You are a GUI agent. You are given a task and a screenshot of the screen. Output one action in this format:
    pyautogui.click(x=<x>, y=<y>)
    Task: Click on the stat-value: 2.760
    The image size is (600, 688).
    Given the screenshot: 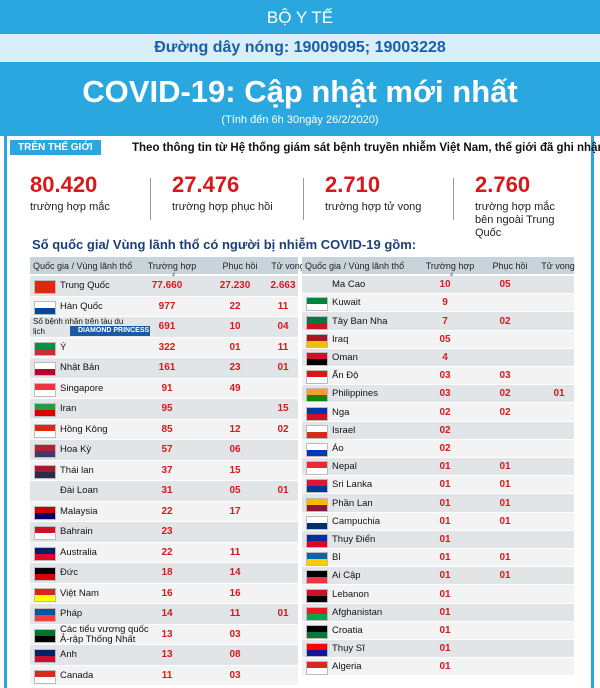 What is the action you would take?
    pyautogui.click(x=503, y=184)
    